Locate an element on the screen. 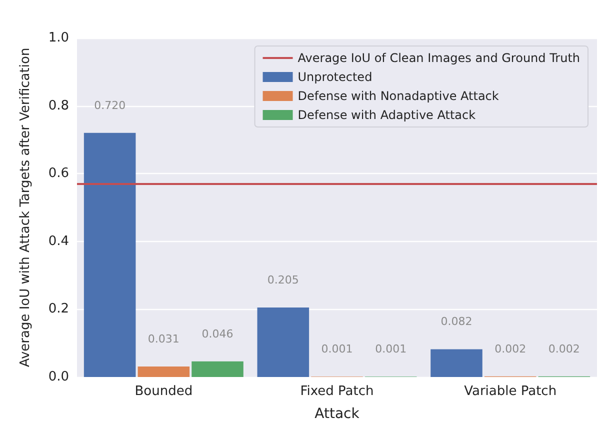  y-tick-label: 1.0 is located at coordinates (58, 38).